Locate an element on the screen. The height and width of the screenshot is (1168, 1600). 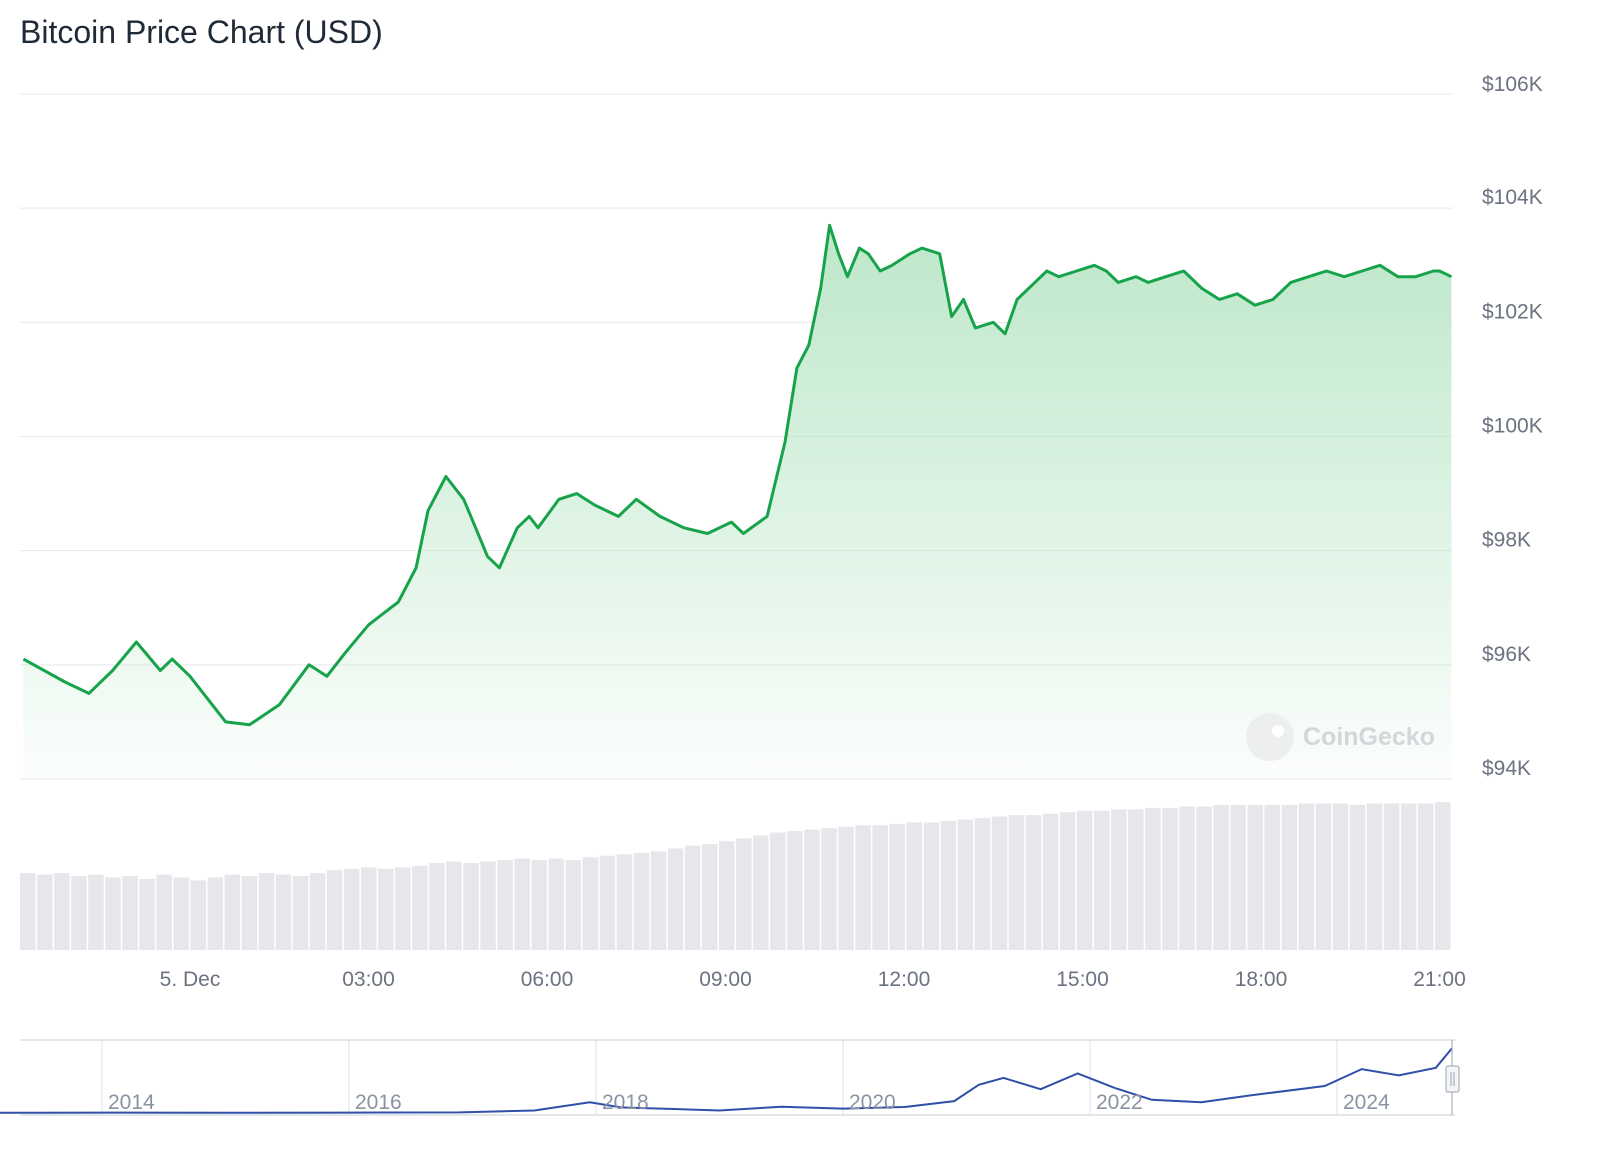
y-axis-labels: $94K $96K $98K $100K $102K $104K $106K is located at coordinates (1512, 426).